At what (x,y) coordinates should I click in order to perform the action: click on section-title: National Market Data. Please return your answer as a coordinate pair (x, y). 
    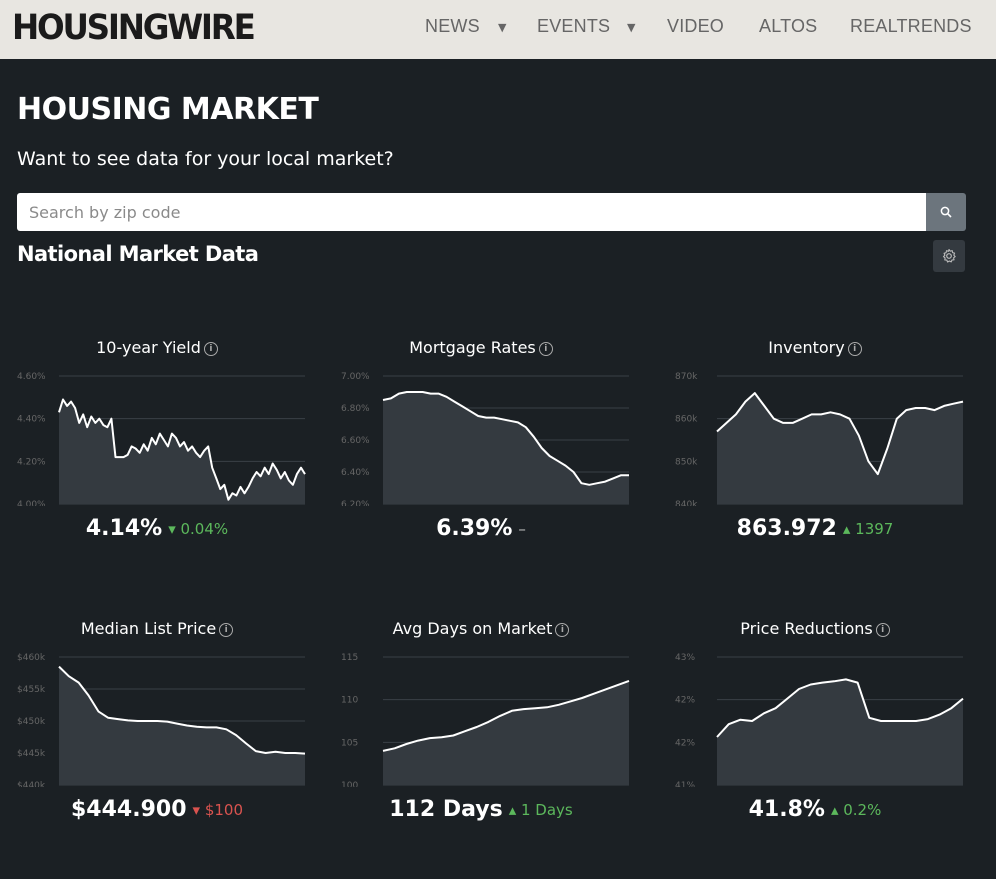
    Looking at the image, I should click on (138, 254).